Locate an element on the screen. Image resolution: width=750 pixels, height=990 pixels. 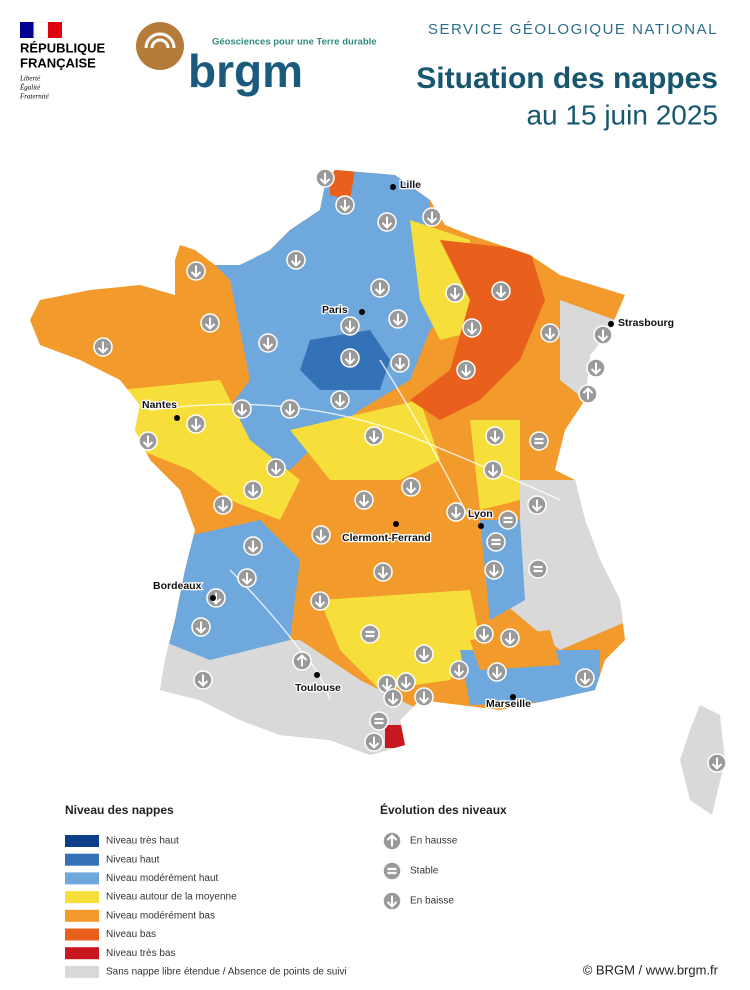
brgm-logo-arc is located at coordinates (160, 40).